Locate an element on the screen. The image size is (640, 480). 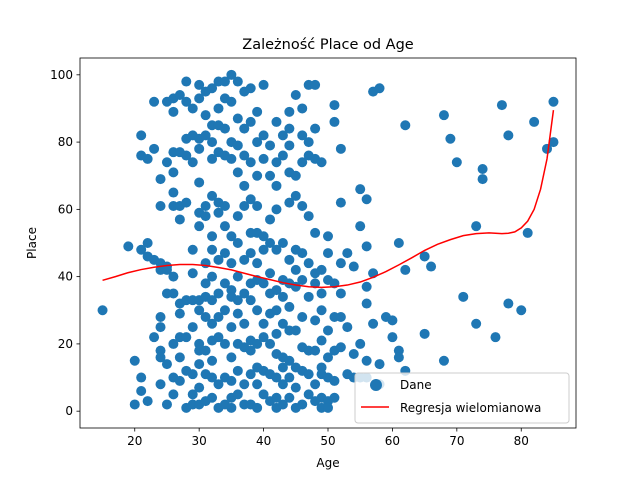
x-axis-label: Age is located at coordinates (327, 463).